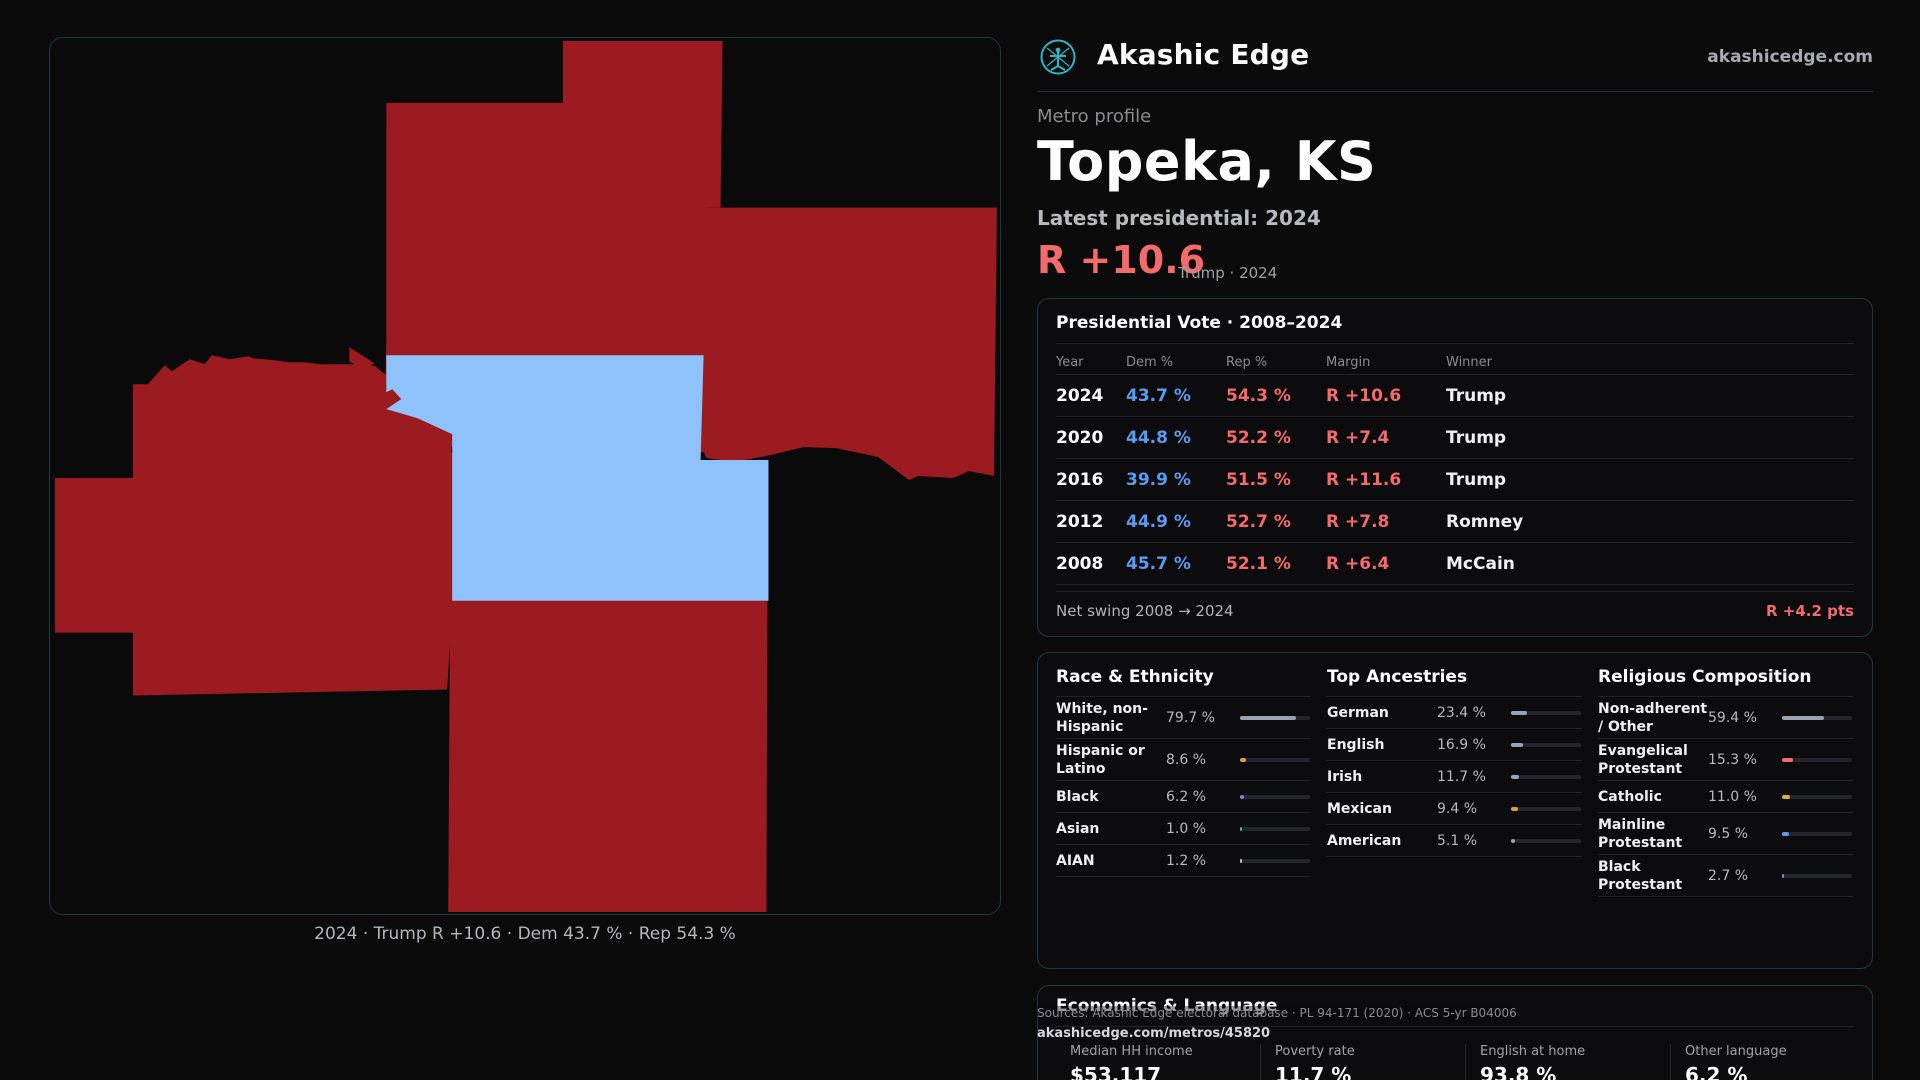 The image size is (1920, 1080). What do you see at coordinates (1480, 564) in the screenshot?
I see `cell-winner: McCain` at bounding box center [1480, 564].